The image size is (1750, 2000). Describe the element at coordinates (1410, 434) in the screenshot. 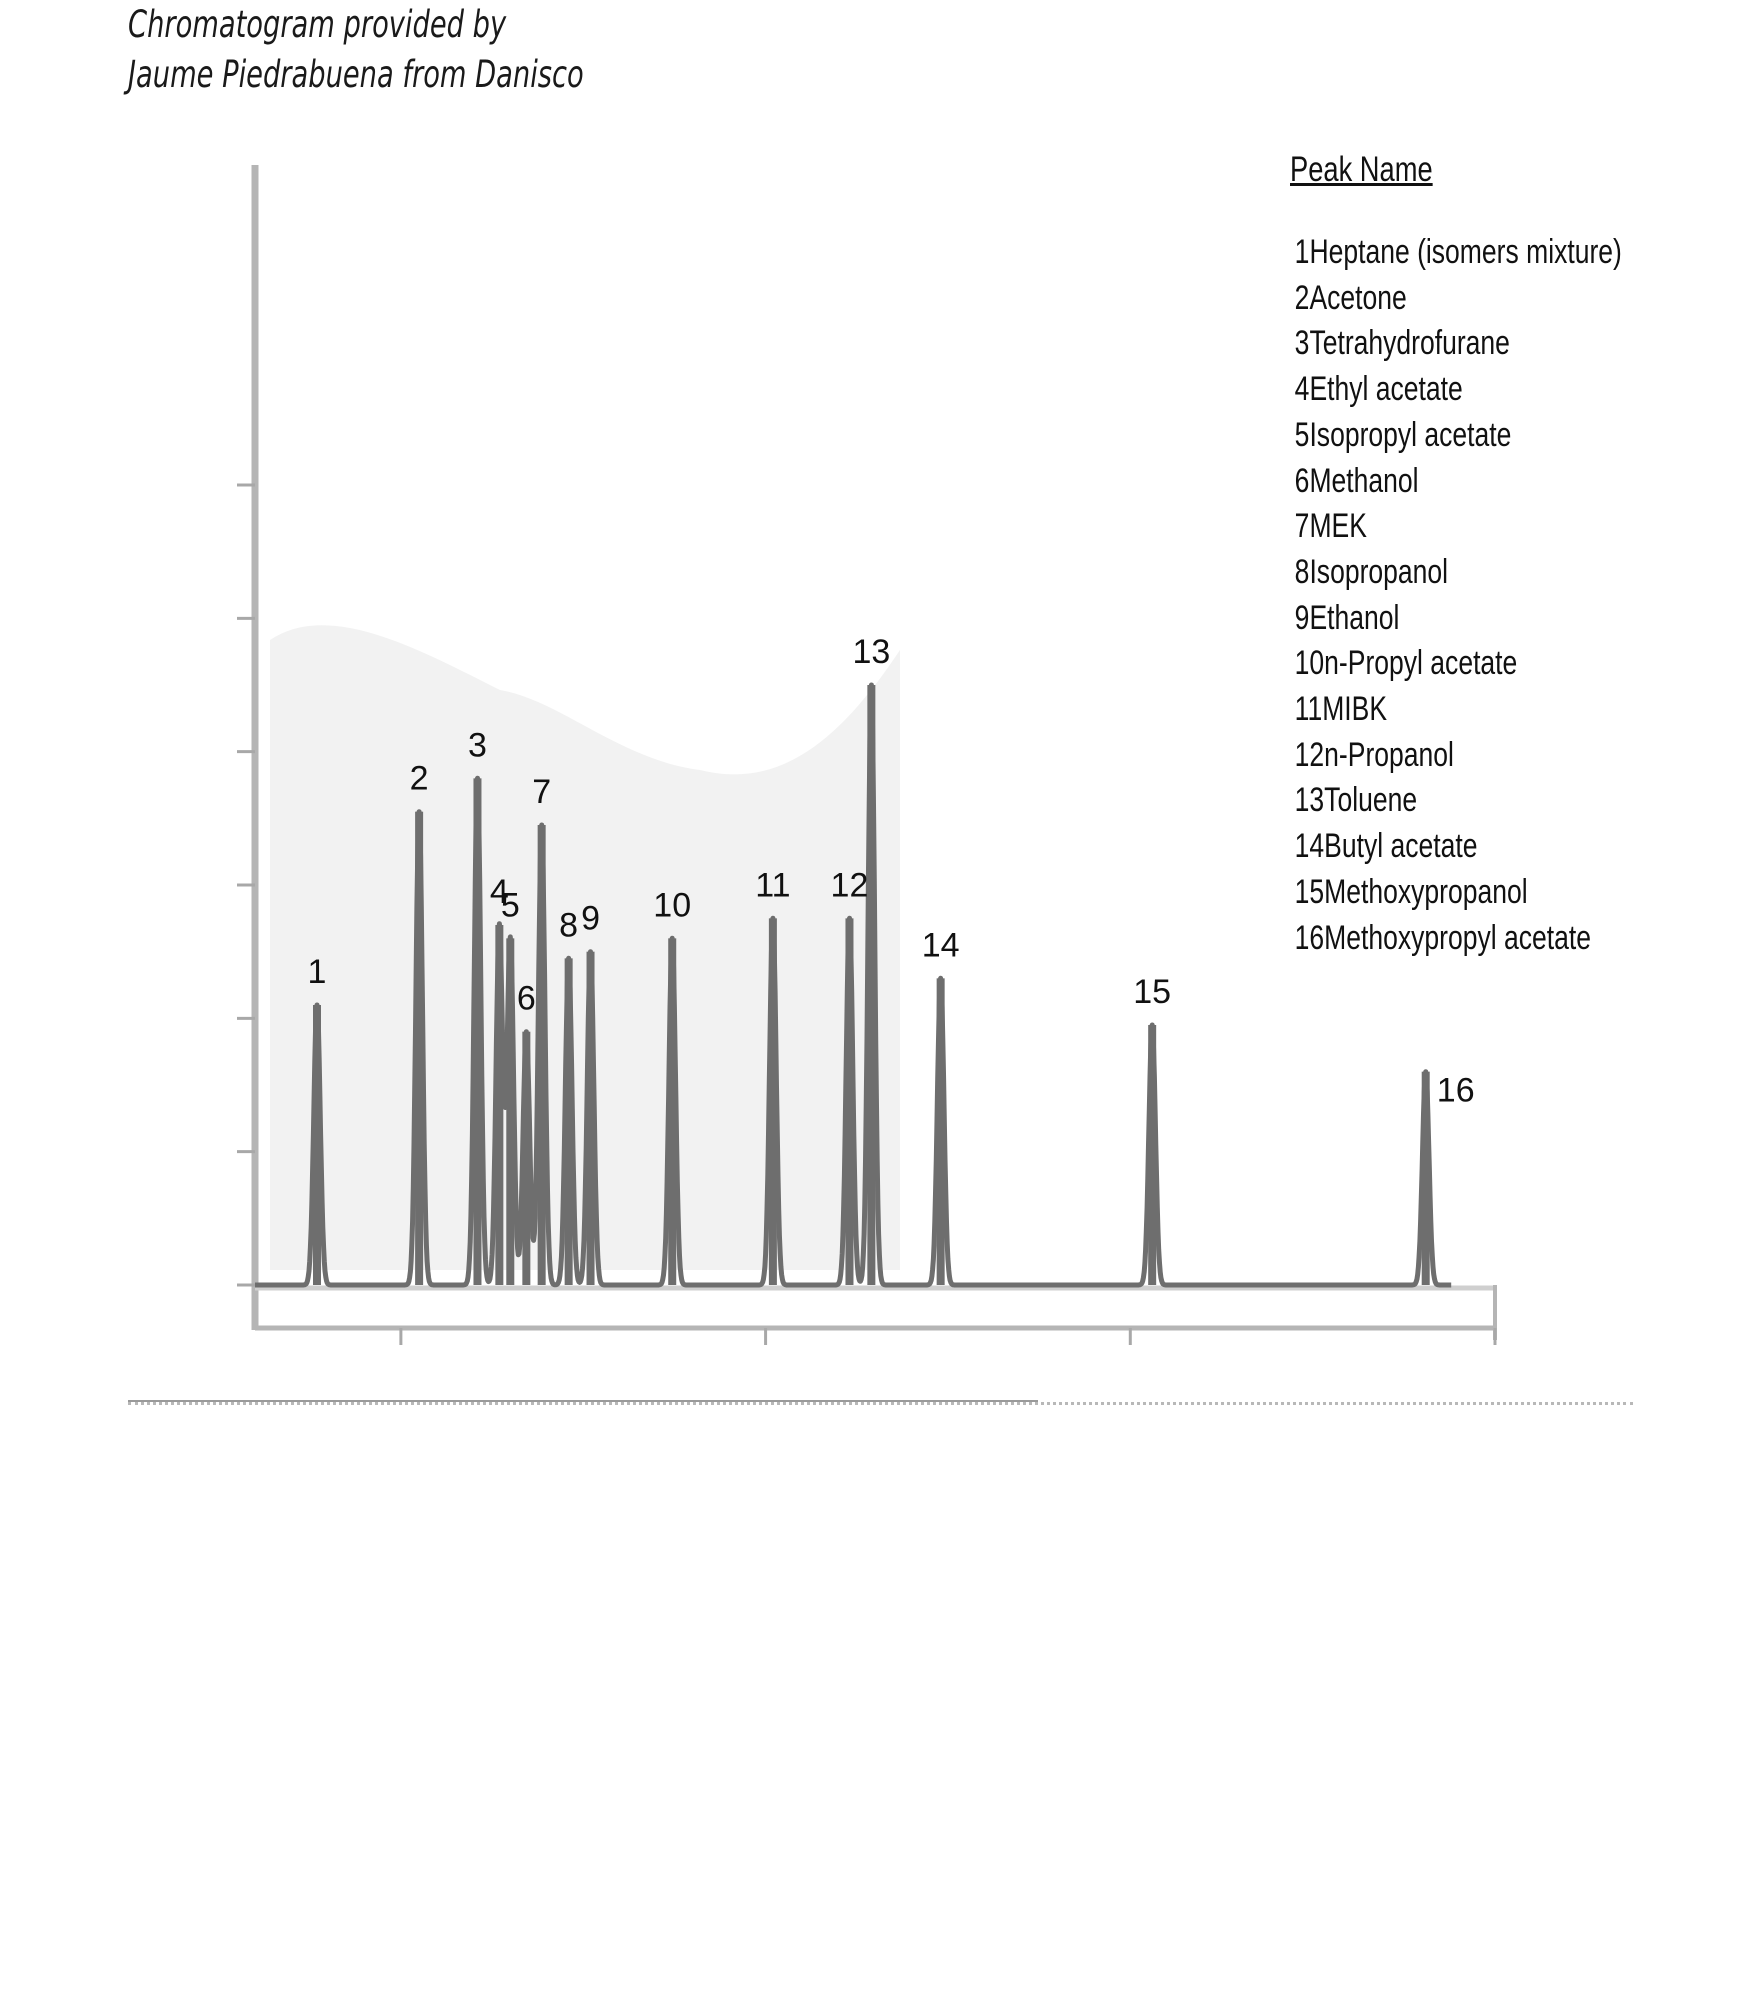

I see `legend-item-name: Isopropyl acetate` at that location.